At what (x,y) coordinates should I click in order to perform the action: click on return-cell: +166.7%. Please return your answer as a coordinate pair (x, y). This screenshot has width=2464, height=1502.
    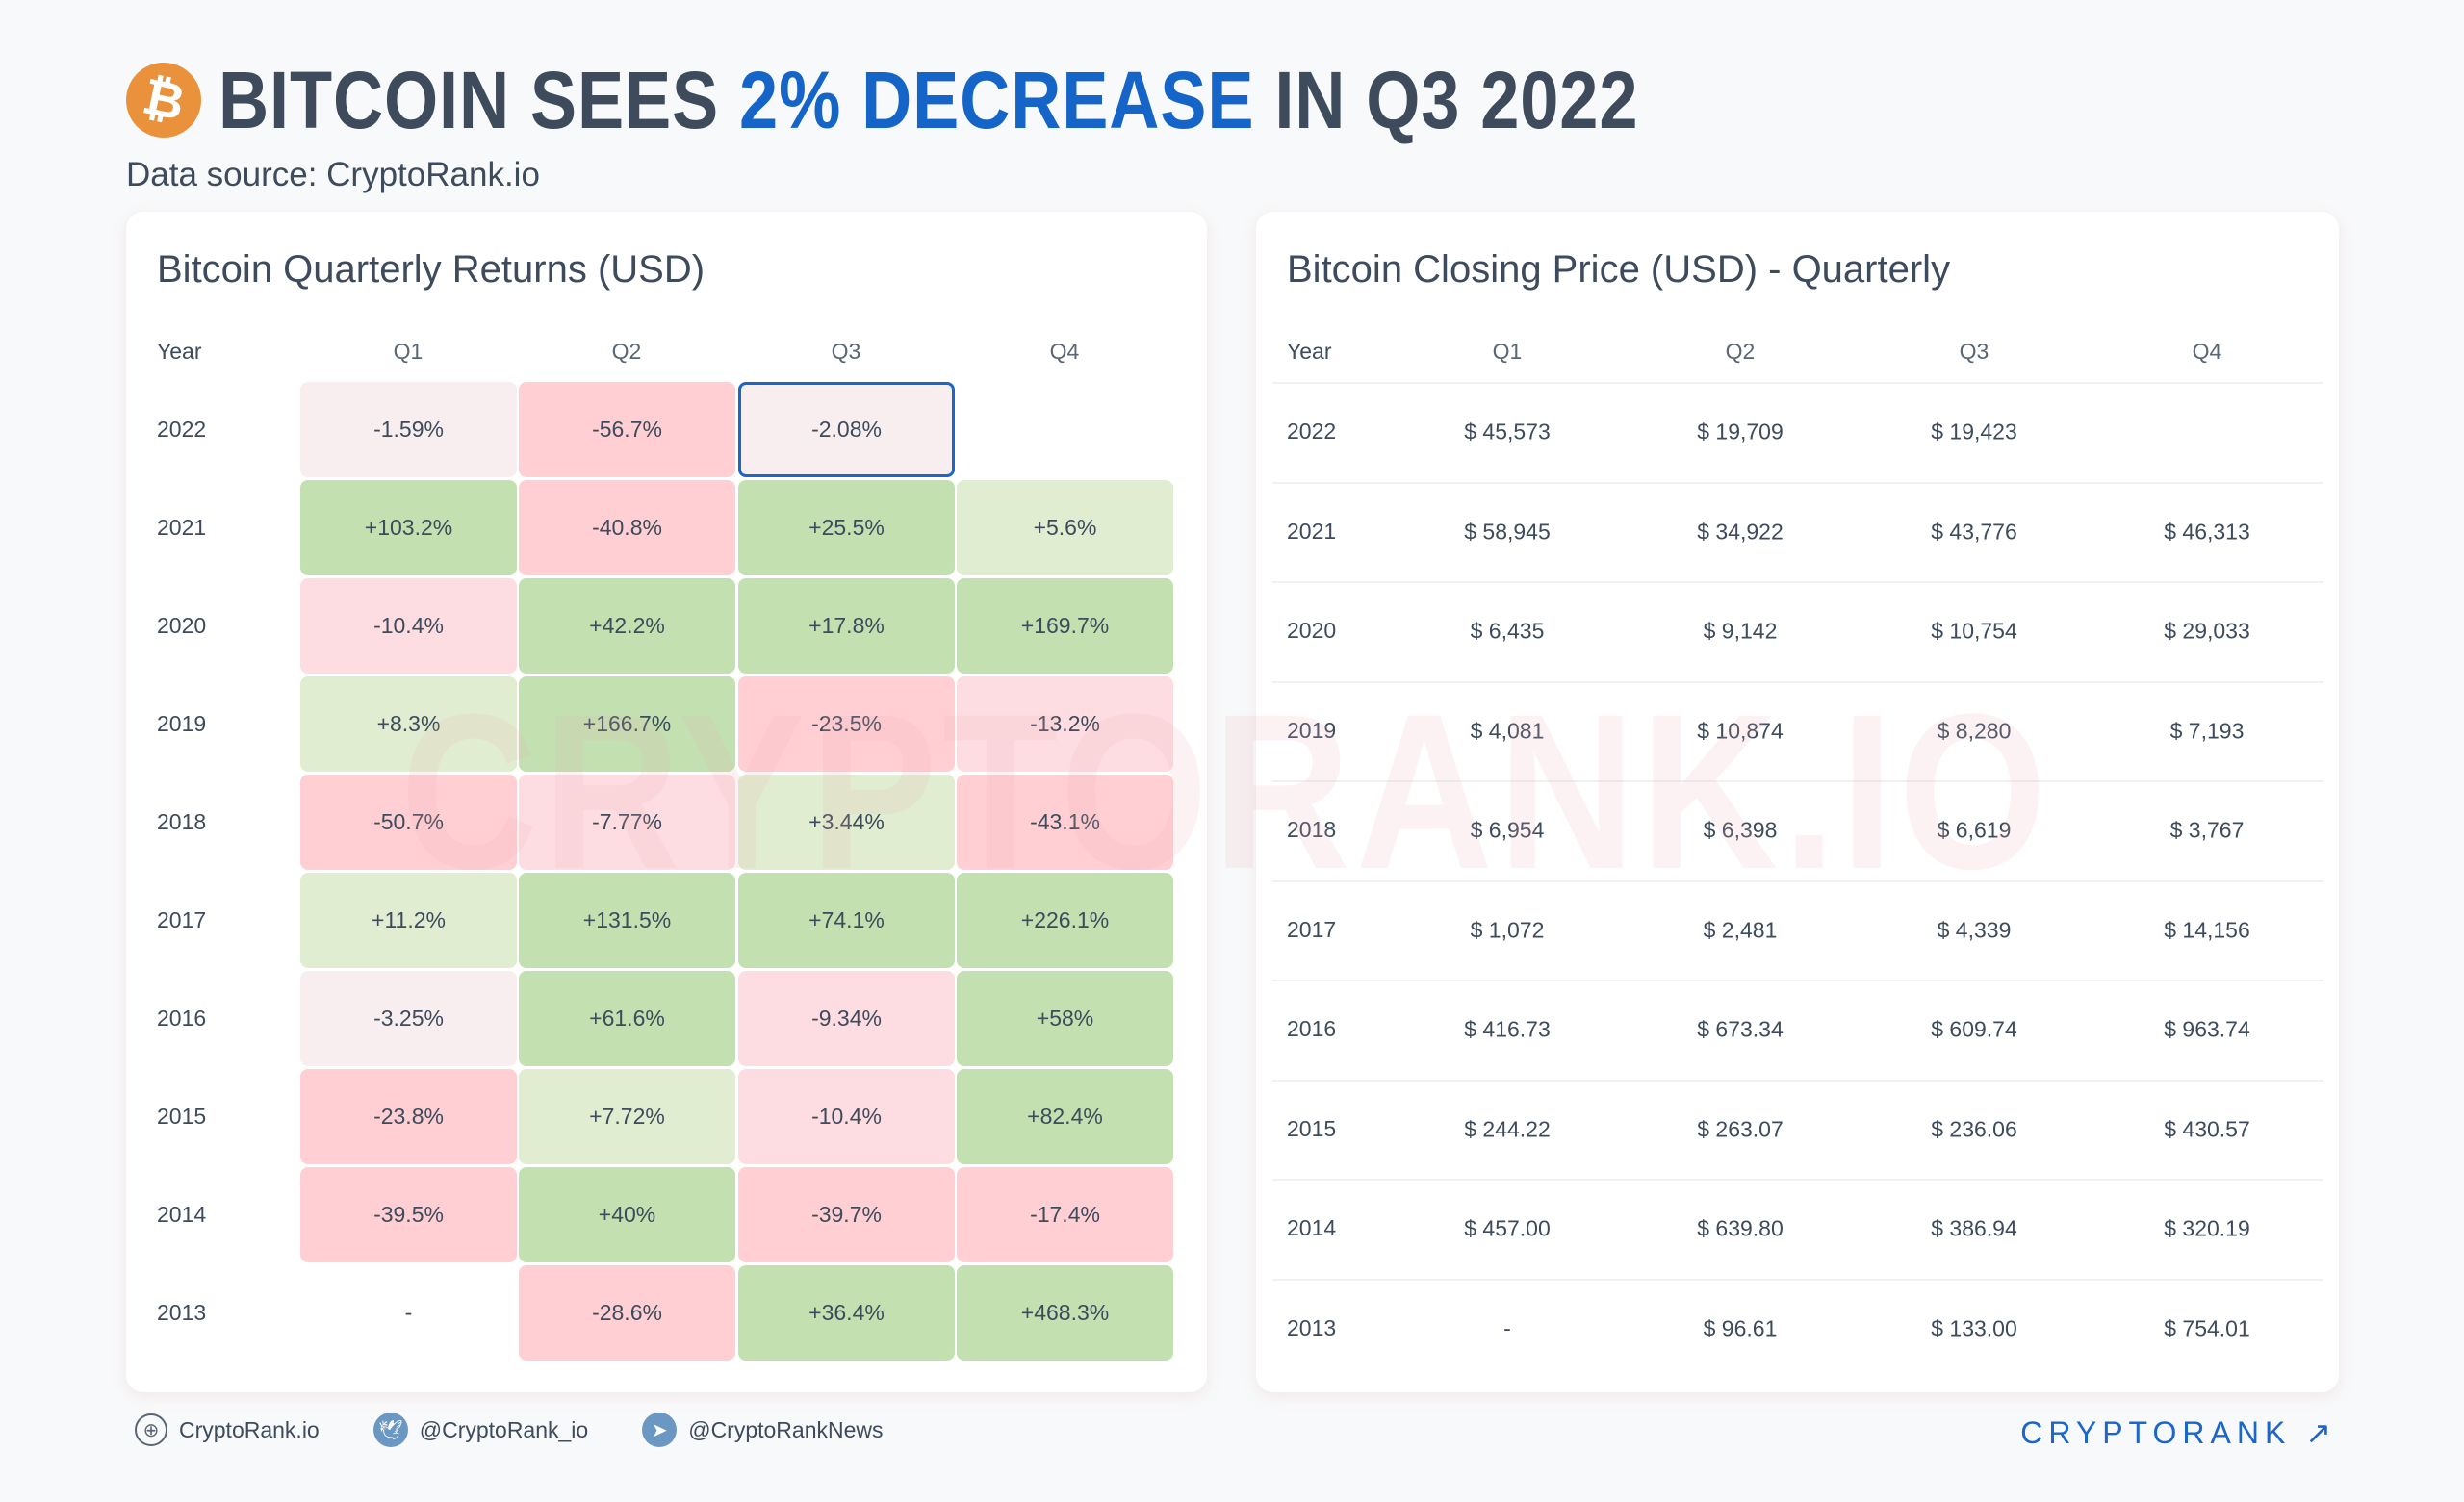
    Looking at the image, I should click on (627, 724).